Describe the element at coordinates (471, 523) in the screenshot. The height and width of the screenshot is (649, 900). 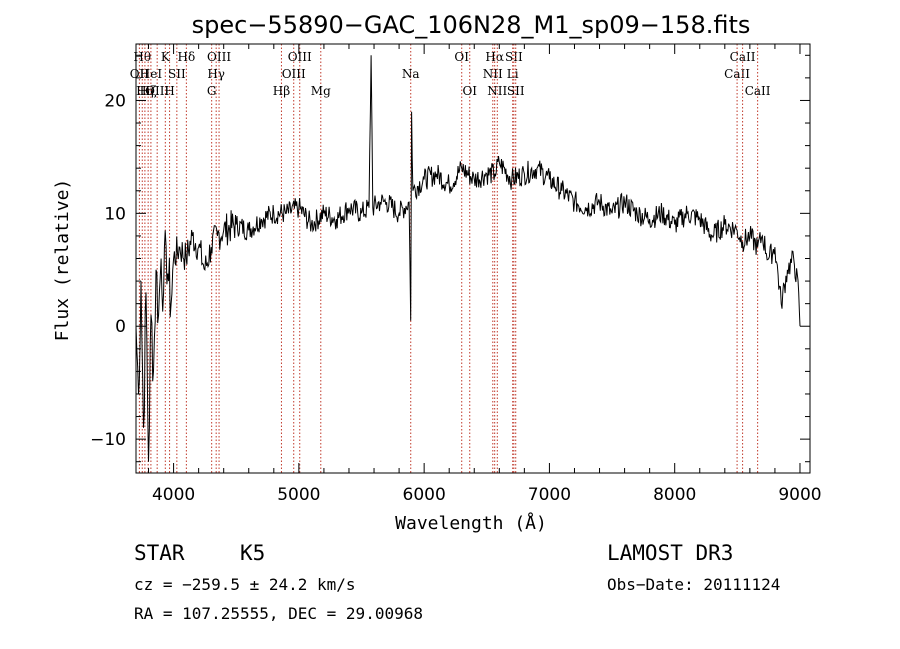
I see `x-axis-label: Wavelength (Å)` at that location.